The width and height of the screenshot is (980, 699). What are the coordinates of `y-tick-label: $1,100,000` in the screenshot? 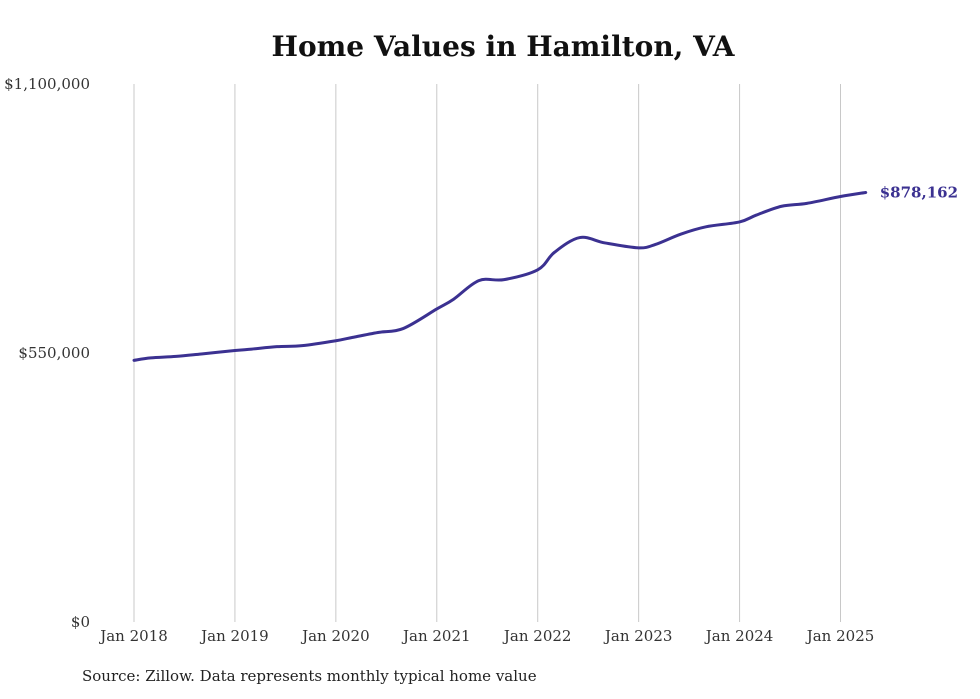 It's located at (47, 84).